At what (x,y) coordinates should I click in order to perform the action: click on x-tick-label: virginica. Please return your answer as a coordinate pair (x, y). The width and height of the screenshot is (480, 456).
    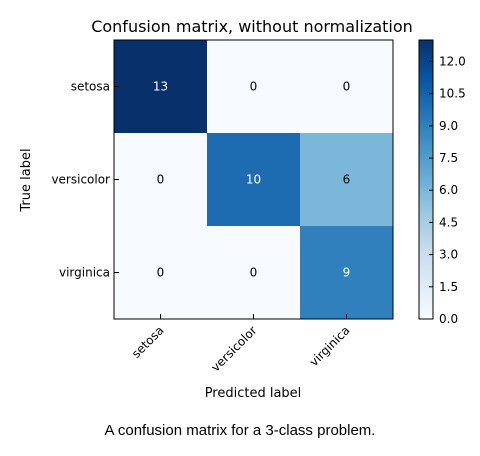
    Looking at the image, I should click on (330, 346).